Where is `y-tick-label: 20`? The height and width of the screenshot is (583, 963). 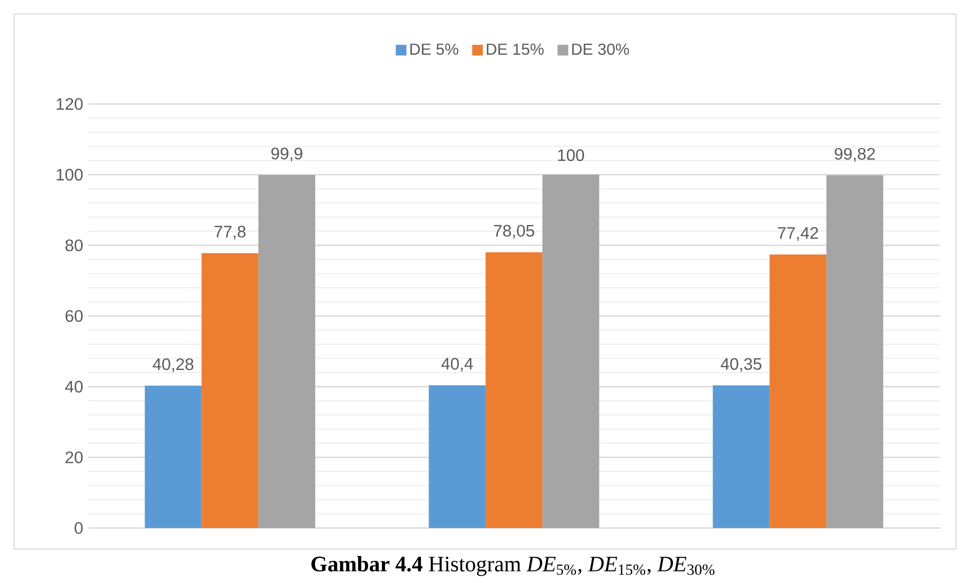
y-tick-label: 20 is located at coordinates (74, 457).